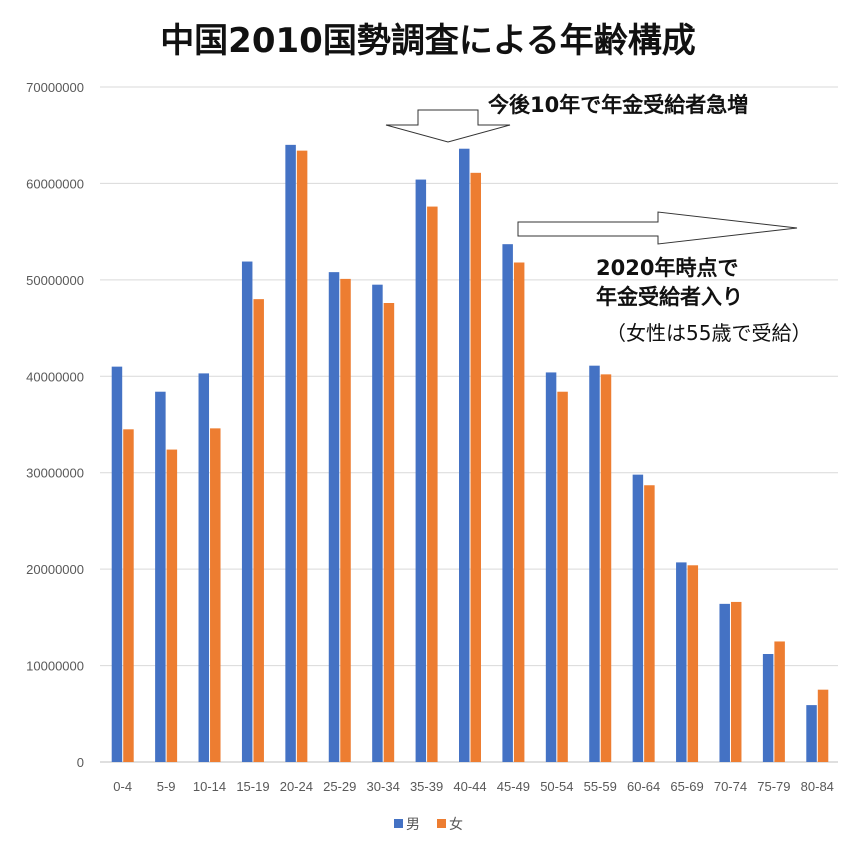 This screenshot has width=845, height=841. Describe the element at coordinates (566, 118) in the screenshot. I see `annotation-top-arrow: 今後10年で年金受給者急増` at that location.